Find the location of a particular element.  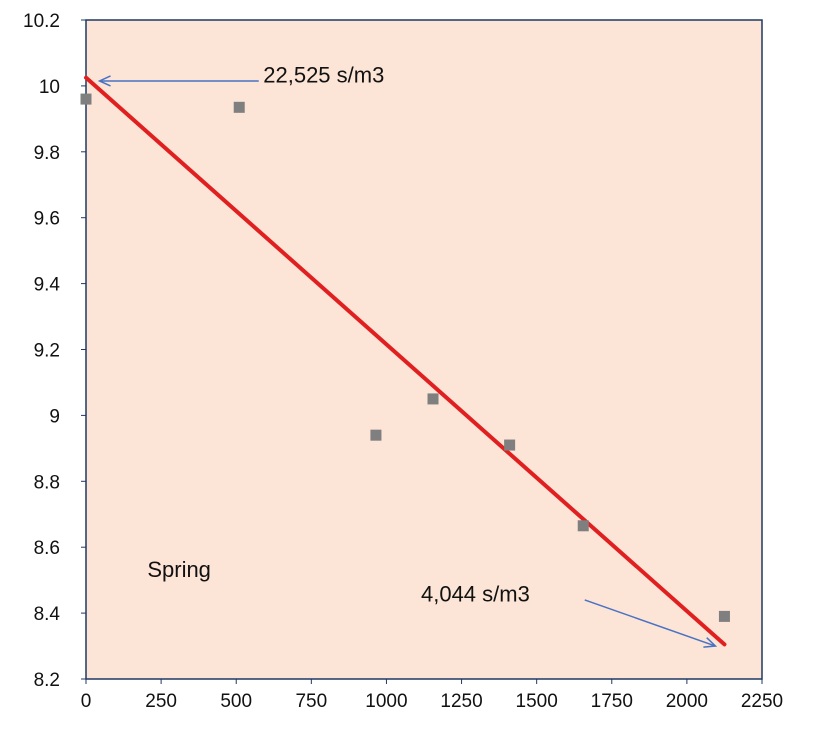

y-tick-label: 9.4 is located at coordinates (47, 285).